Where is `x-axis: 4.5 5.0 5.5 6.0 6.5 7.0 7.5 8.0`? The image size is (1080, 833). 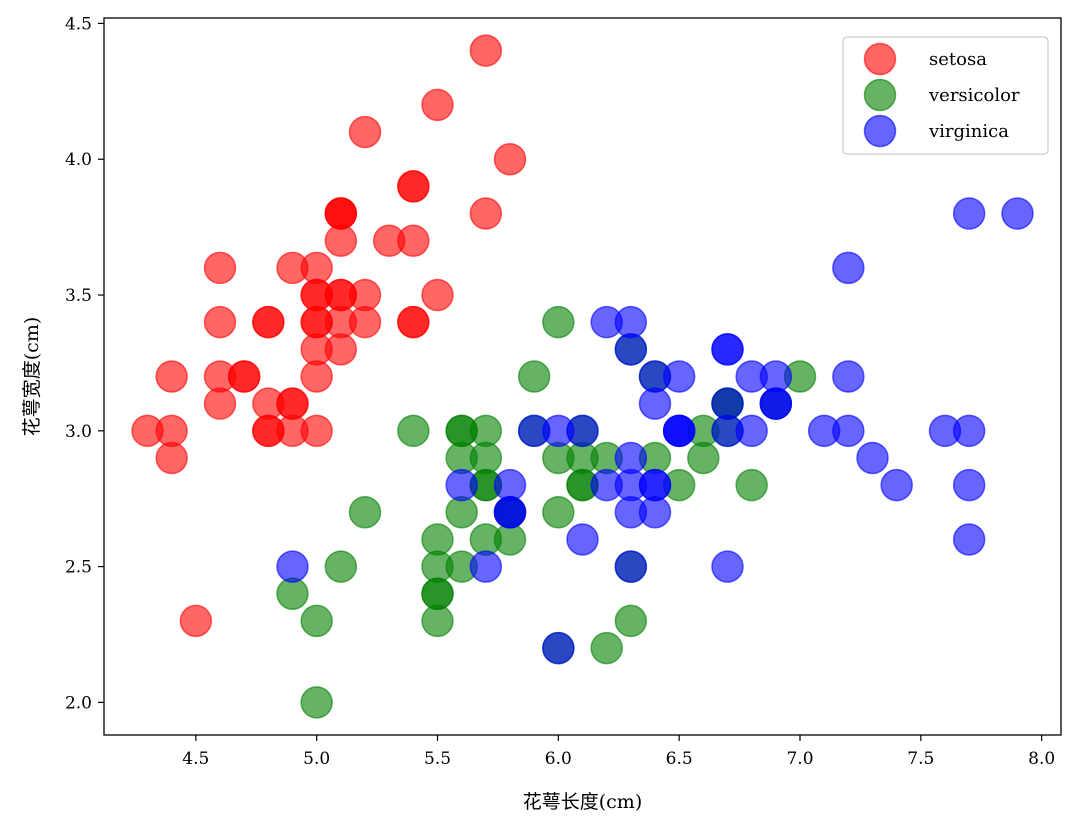
x-axis: 4.5 5.0 5.5 6.0 6.5 7.0 7.5 8.0 is located at coordinates (618, 752).